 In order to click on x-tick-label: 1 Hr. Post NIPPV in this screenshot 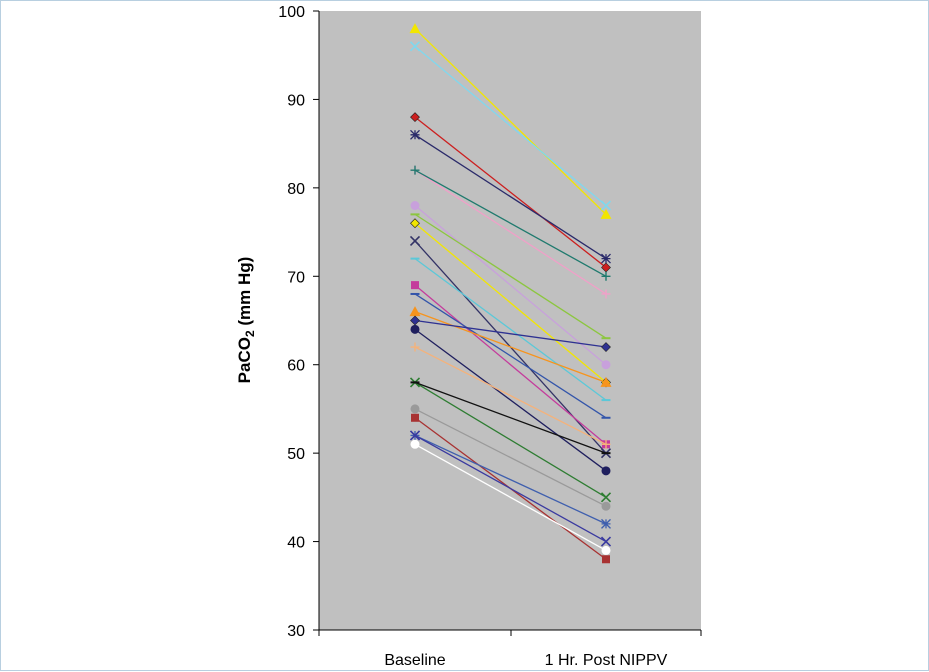, I will do `click(606, 660)`.